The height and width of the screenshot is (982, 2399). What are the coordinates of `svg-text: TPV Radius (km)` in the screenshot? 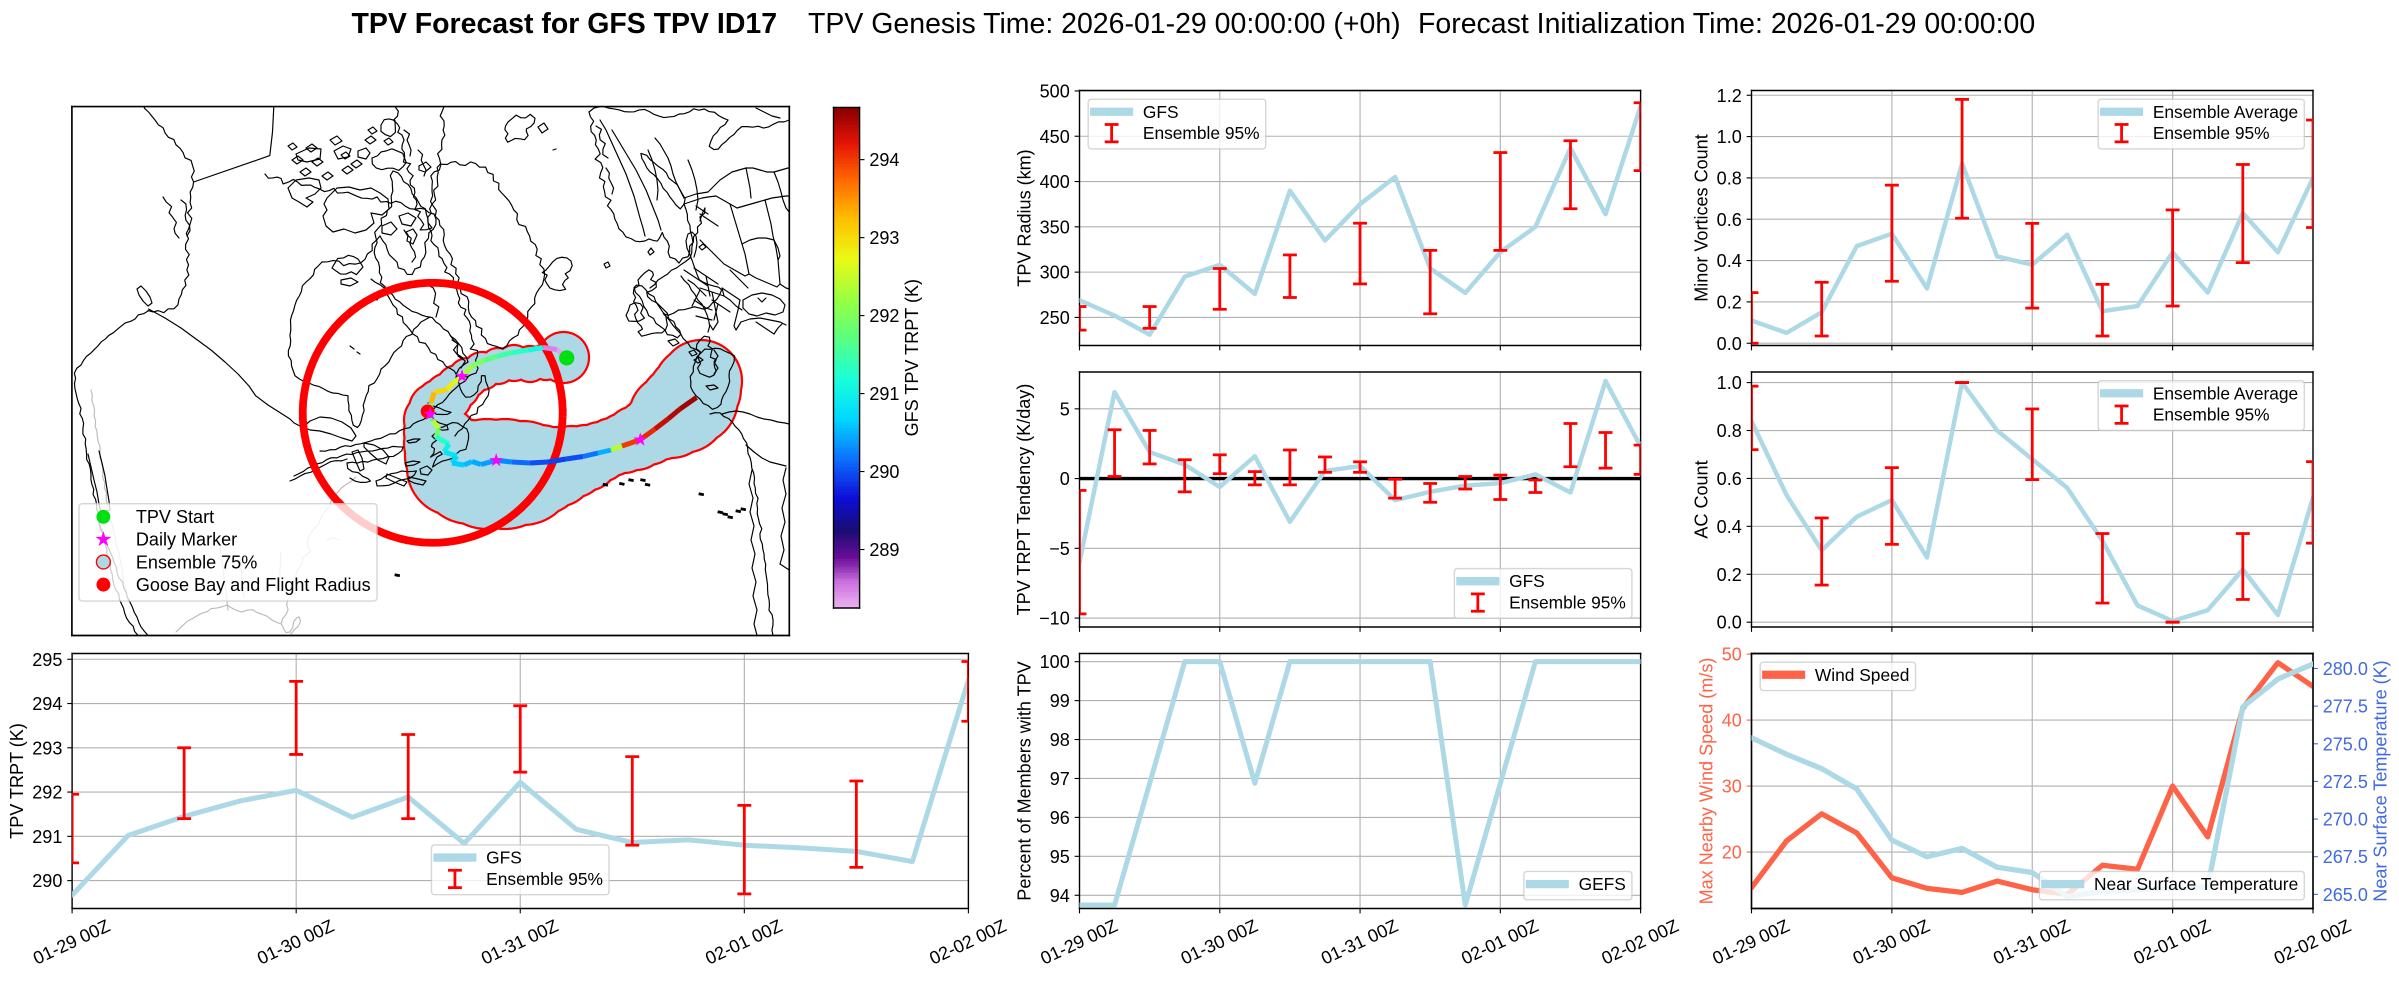 It's located at (1024, 217).